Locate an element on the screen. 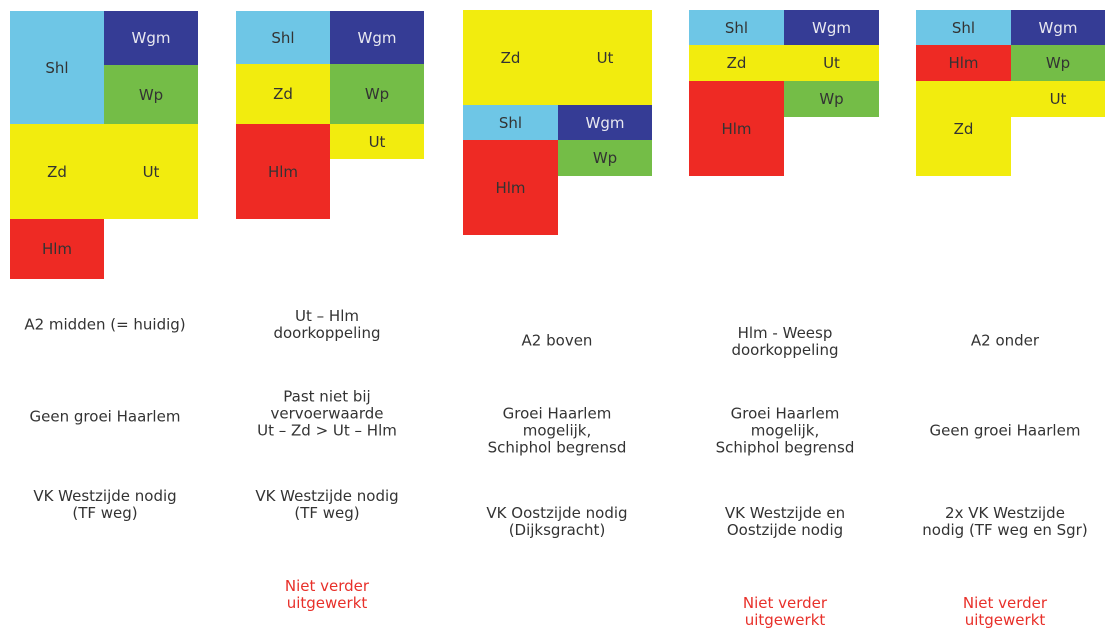  variant-requirement: VK Oostzijde nodig (Dijksgracht) is located at coordinates (557, 521).